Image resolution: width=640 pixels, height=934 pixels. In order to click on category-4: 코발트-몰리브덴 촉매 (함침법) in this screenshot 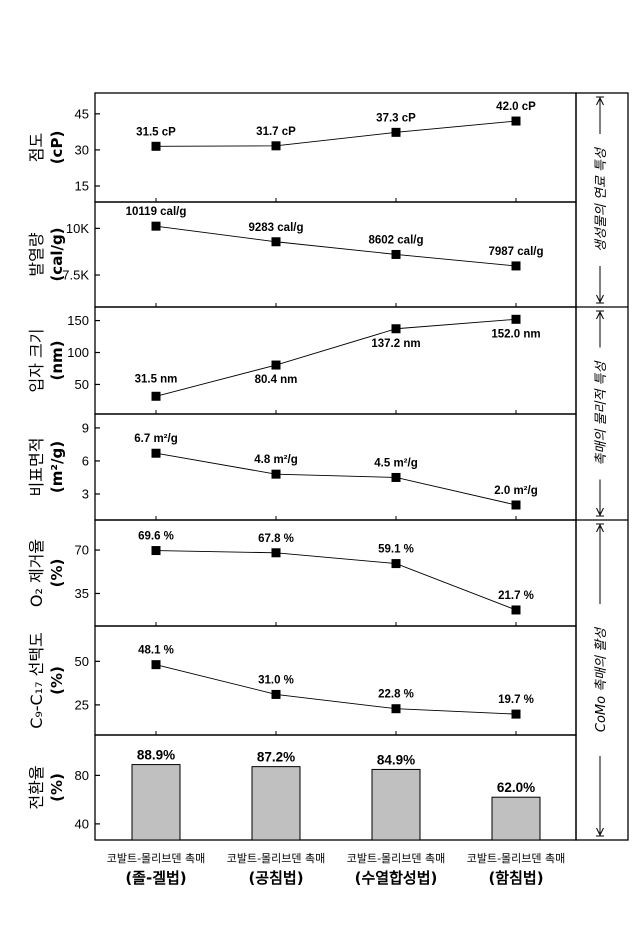, I will do `click(516, 869)`.